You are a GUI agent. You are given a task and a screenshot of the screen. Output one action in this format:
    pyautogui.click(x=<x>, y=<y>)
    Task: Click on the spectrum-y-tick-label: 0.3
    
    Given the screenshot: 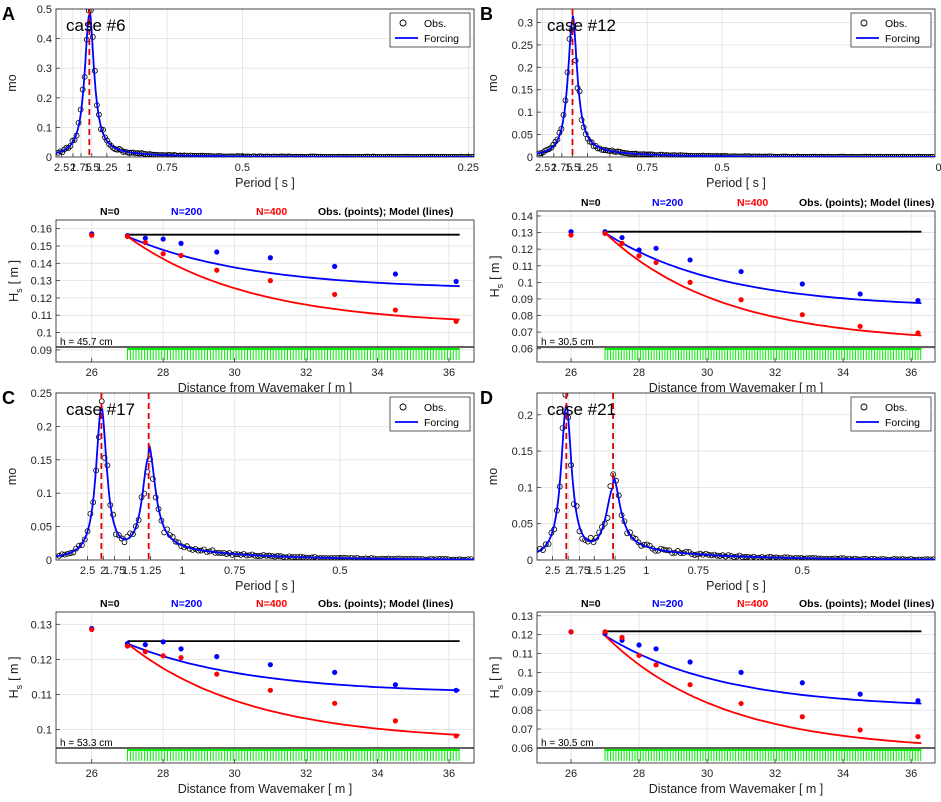 What is the action you would take?
    pyautogui.click(x=525, y=23)
    